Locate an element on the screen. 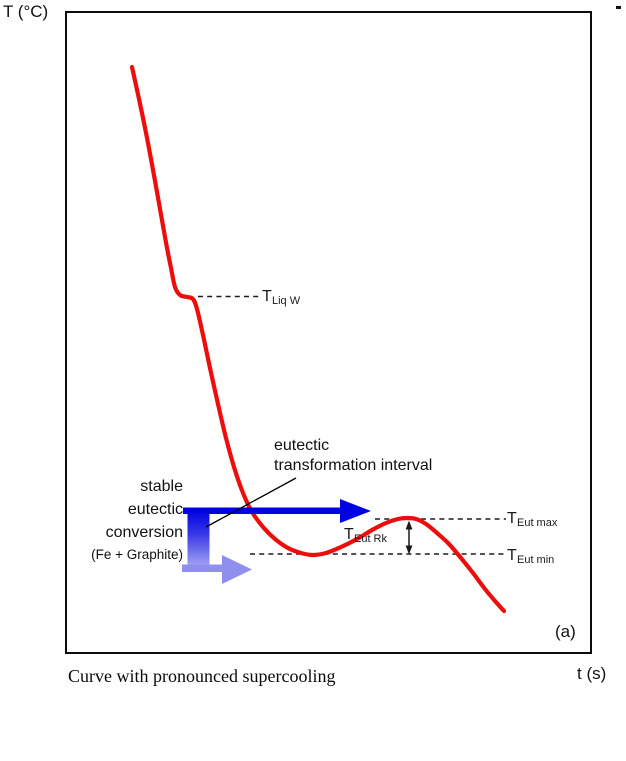 The width and height of the screenshot is (626, 761). t-liq-w-label: TLiq W is located at coordinates (281, 297).